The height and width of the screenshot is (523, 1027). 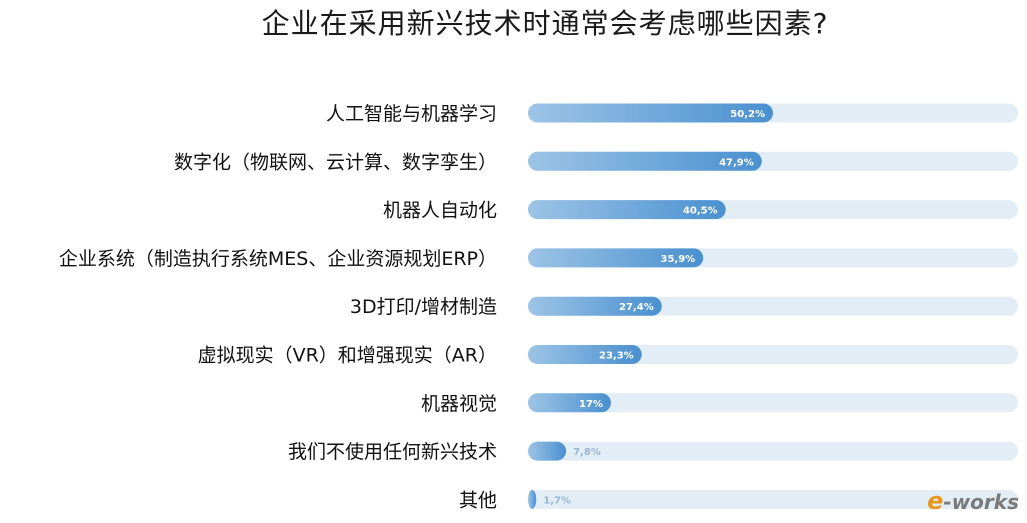 What do you see at coordinates (557, 500) in the screenshot?
I see `data-label: 1,7%` at bounding box center [557, 500].